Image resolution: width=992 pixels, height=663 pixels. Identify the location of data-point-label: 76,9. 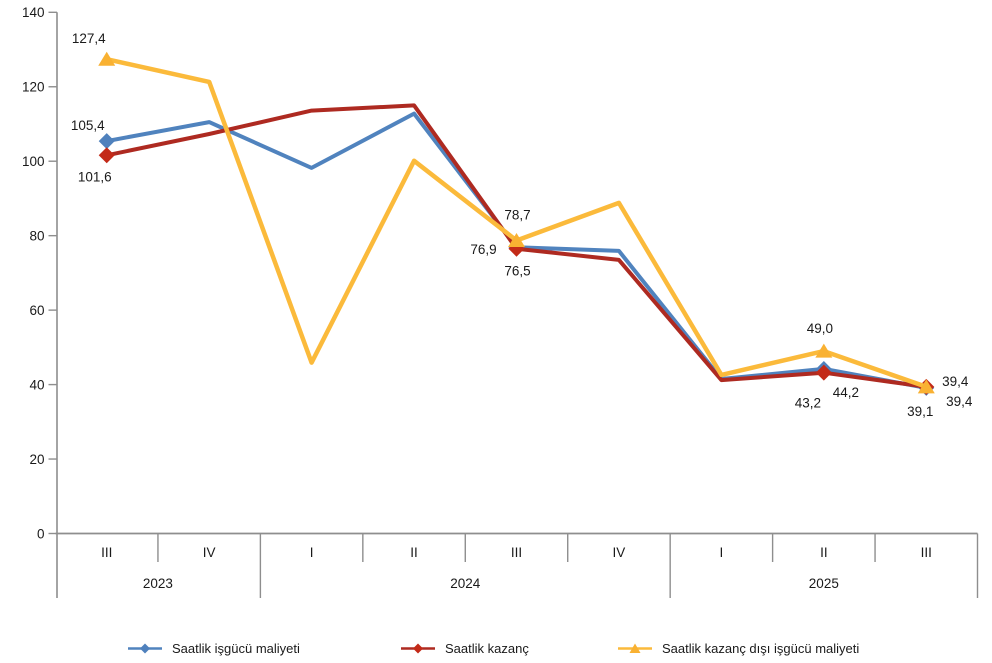
(483, 249).